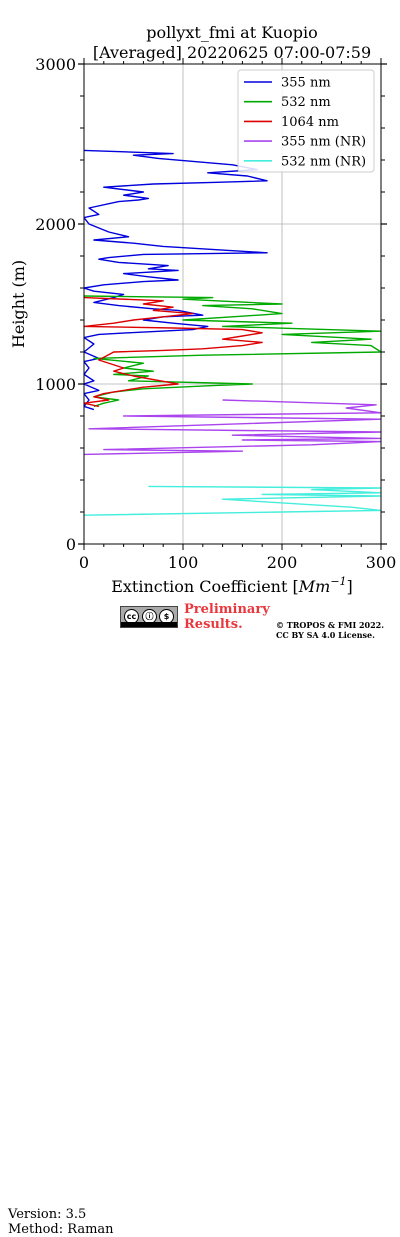  I want to click on cc-license-badge: cc ⓘ $, so click(149, 617).